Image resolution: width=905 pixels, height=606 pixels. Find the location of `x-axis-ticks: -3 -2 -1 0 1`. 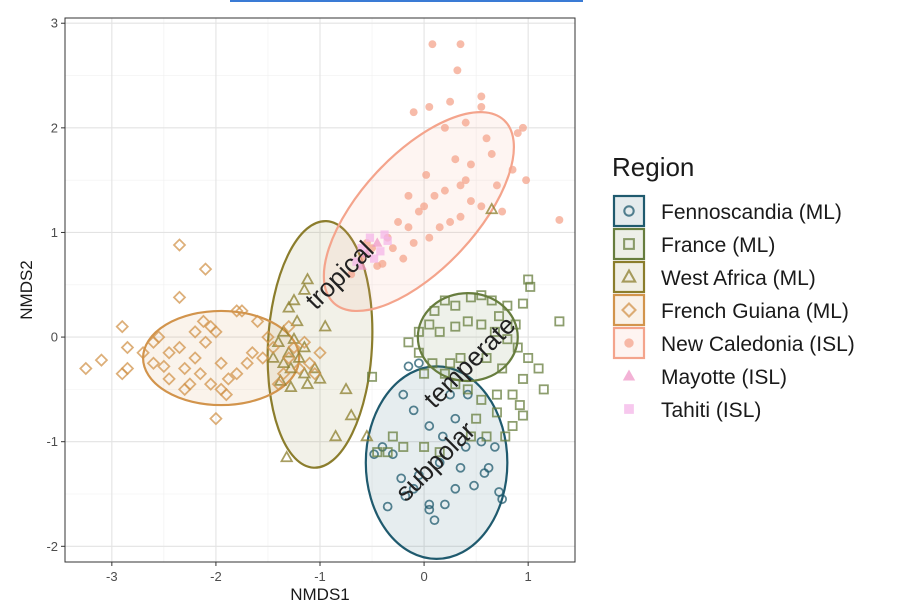

x-axis-ticks: -3 -2 -1 0 1 is located at coordinates (319, 573).